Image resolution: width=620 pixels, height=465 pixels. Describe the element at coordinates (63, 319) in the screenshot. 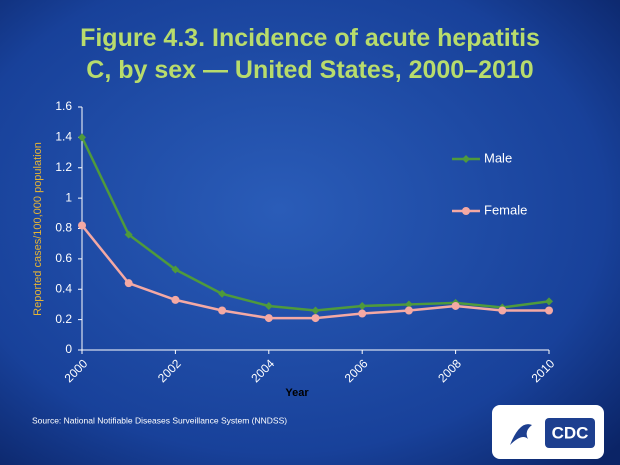

I see `y-tick-label: 0.2` at that location.